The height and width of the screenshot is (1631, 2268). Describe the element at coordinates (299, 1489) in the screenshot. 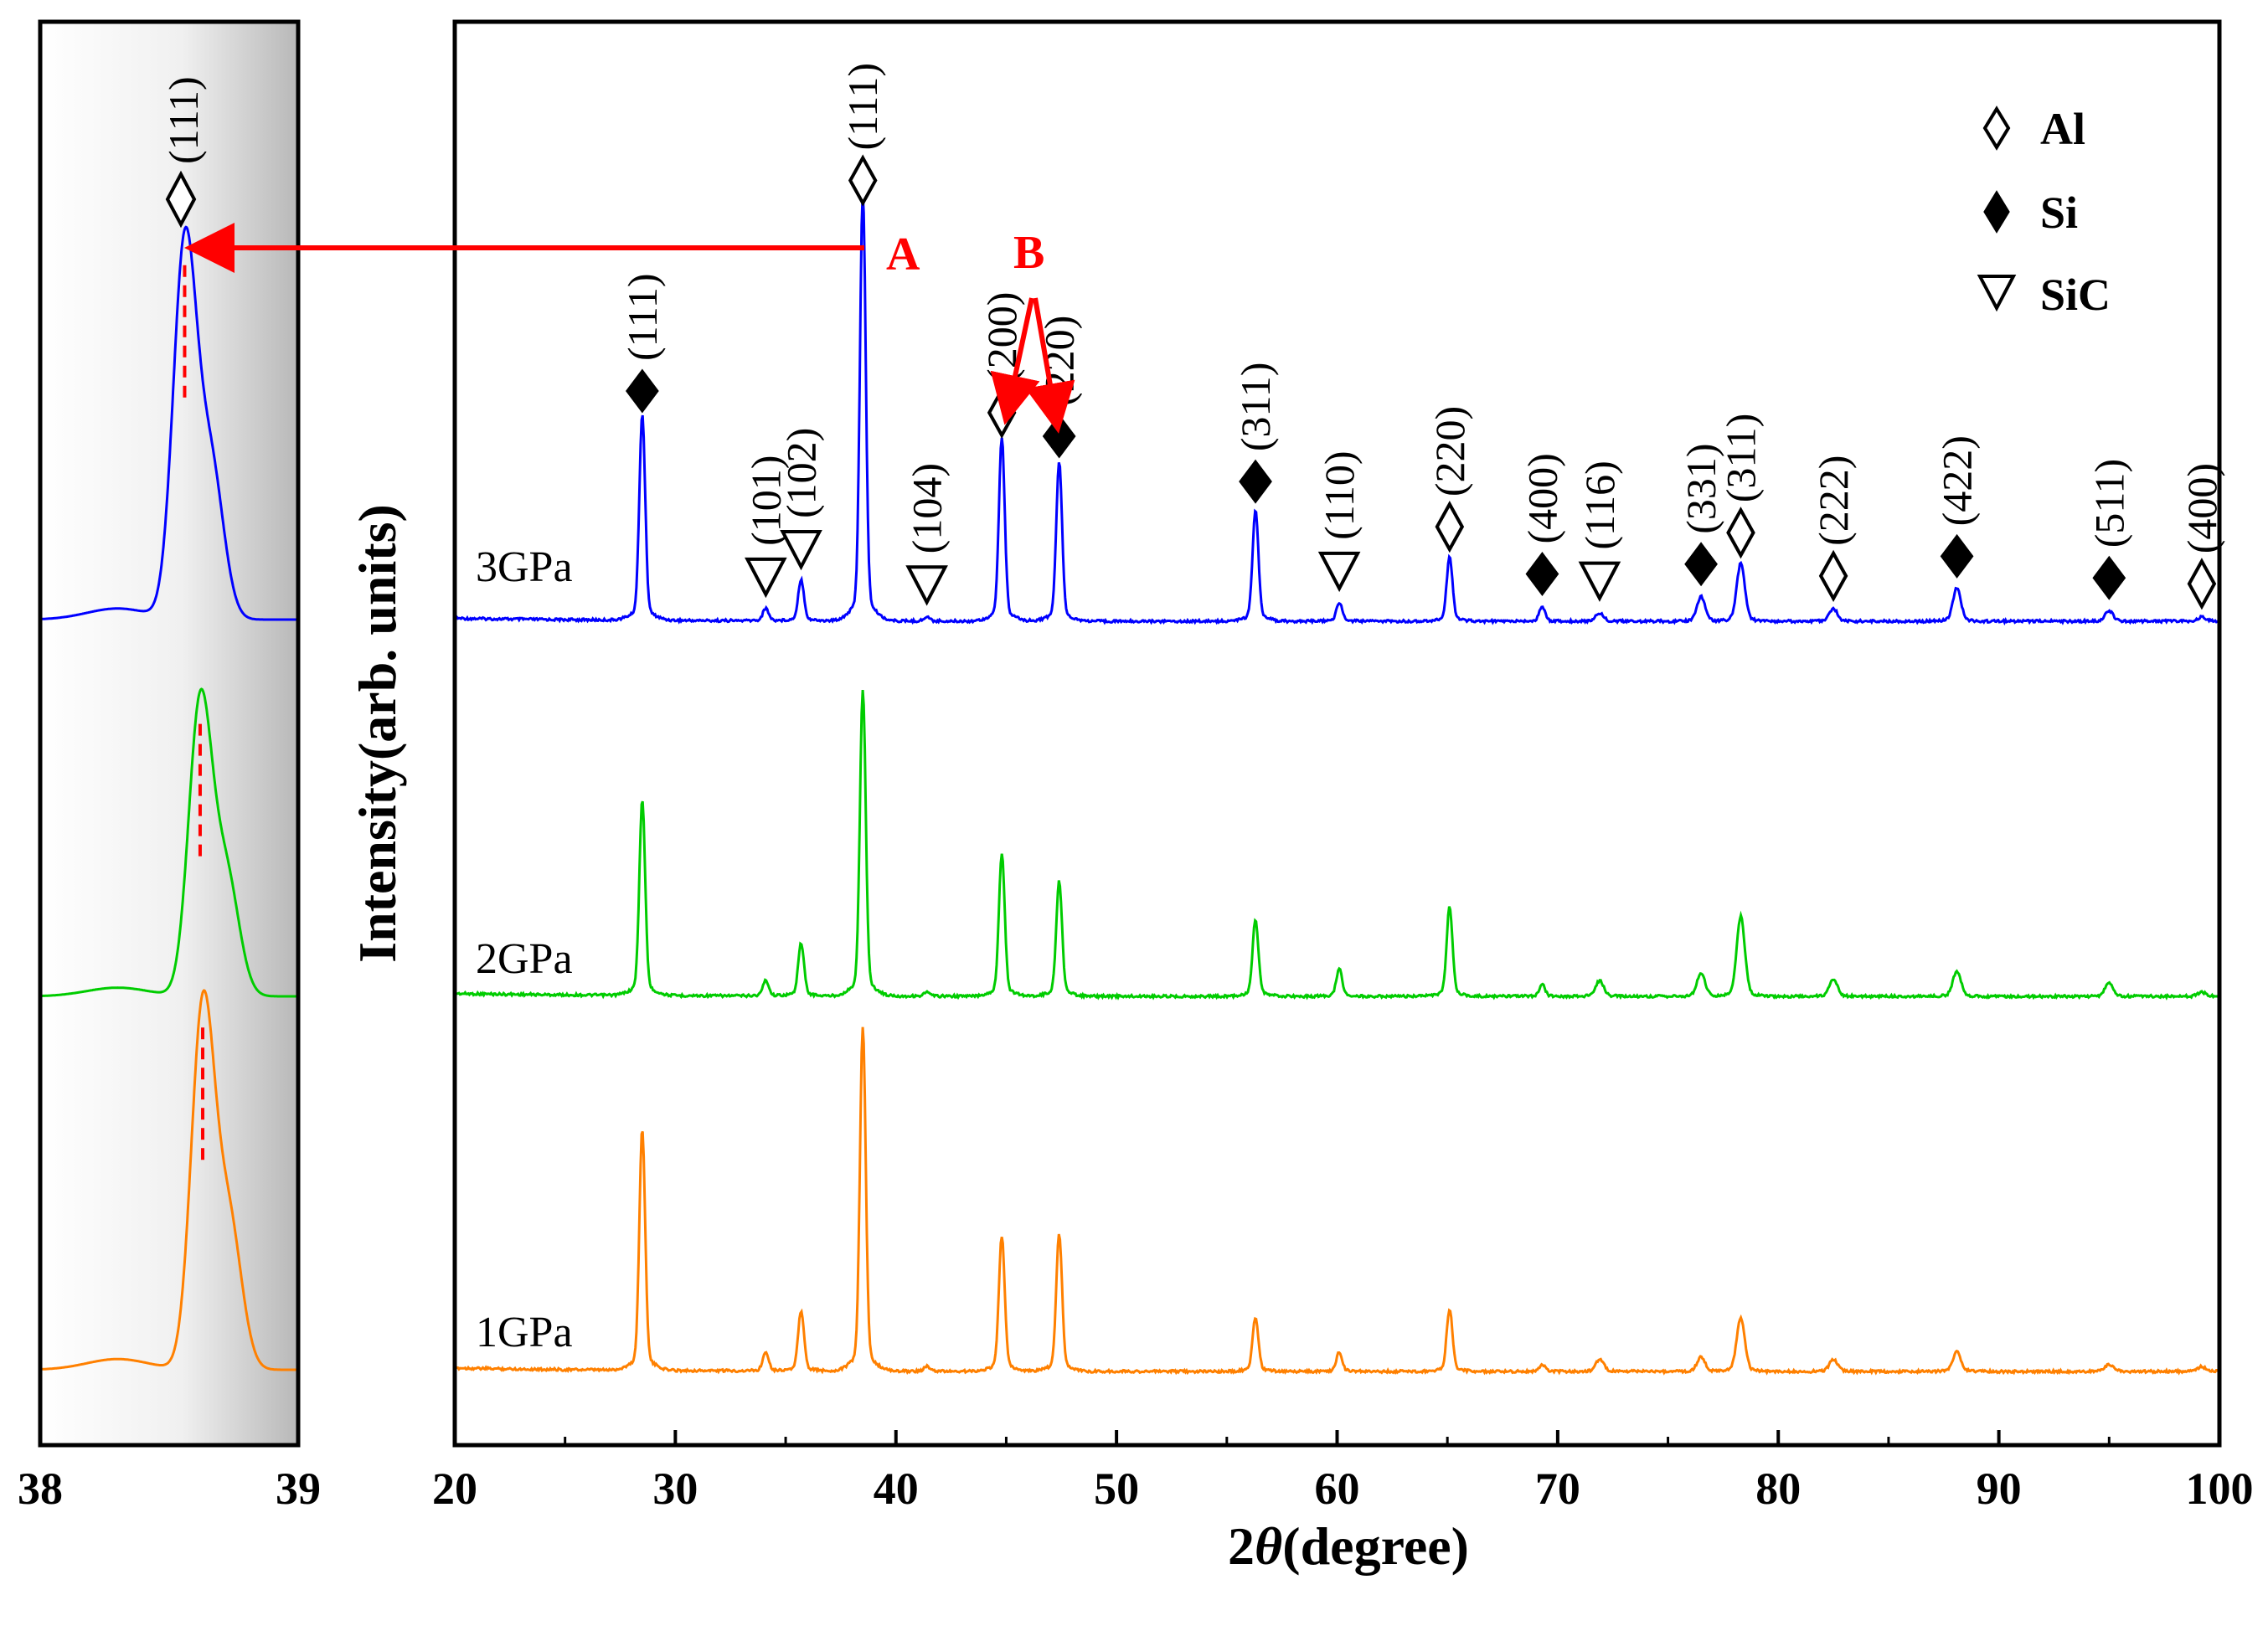

I see `inset-x-tick-label: 39` at that location.